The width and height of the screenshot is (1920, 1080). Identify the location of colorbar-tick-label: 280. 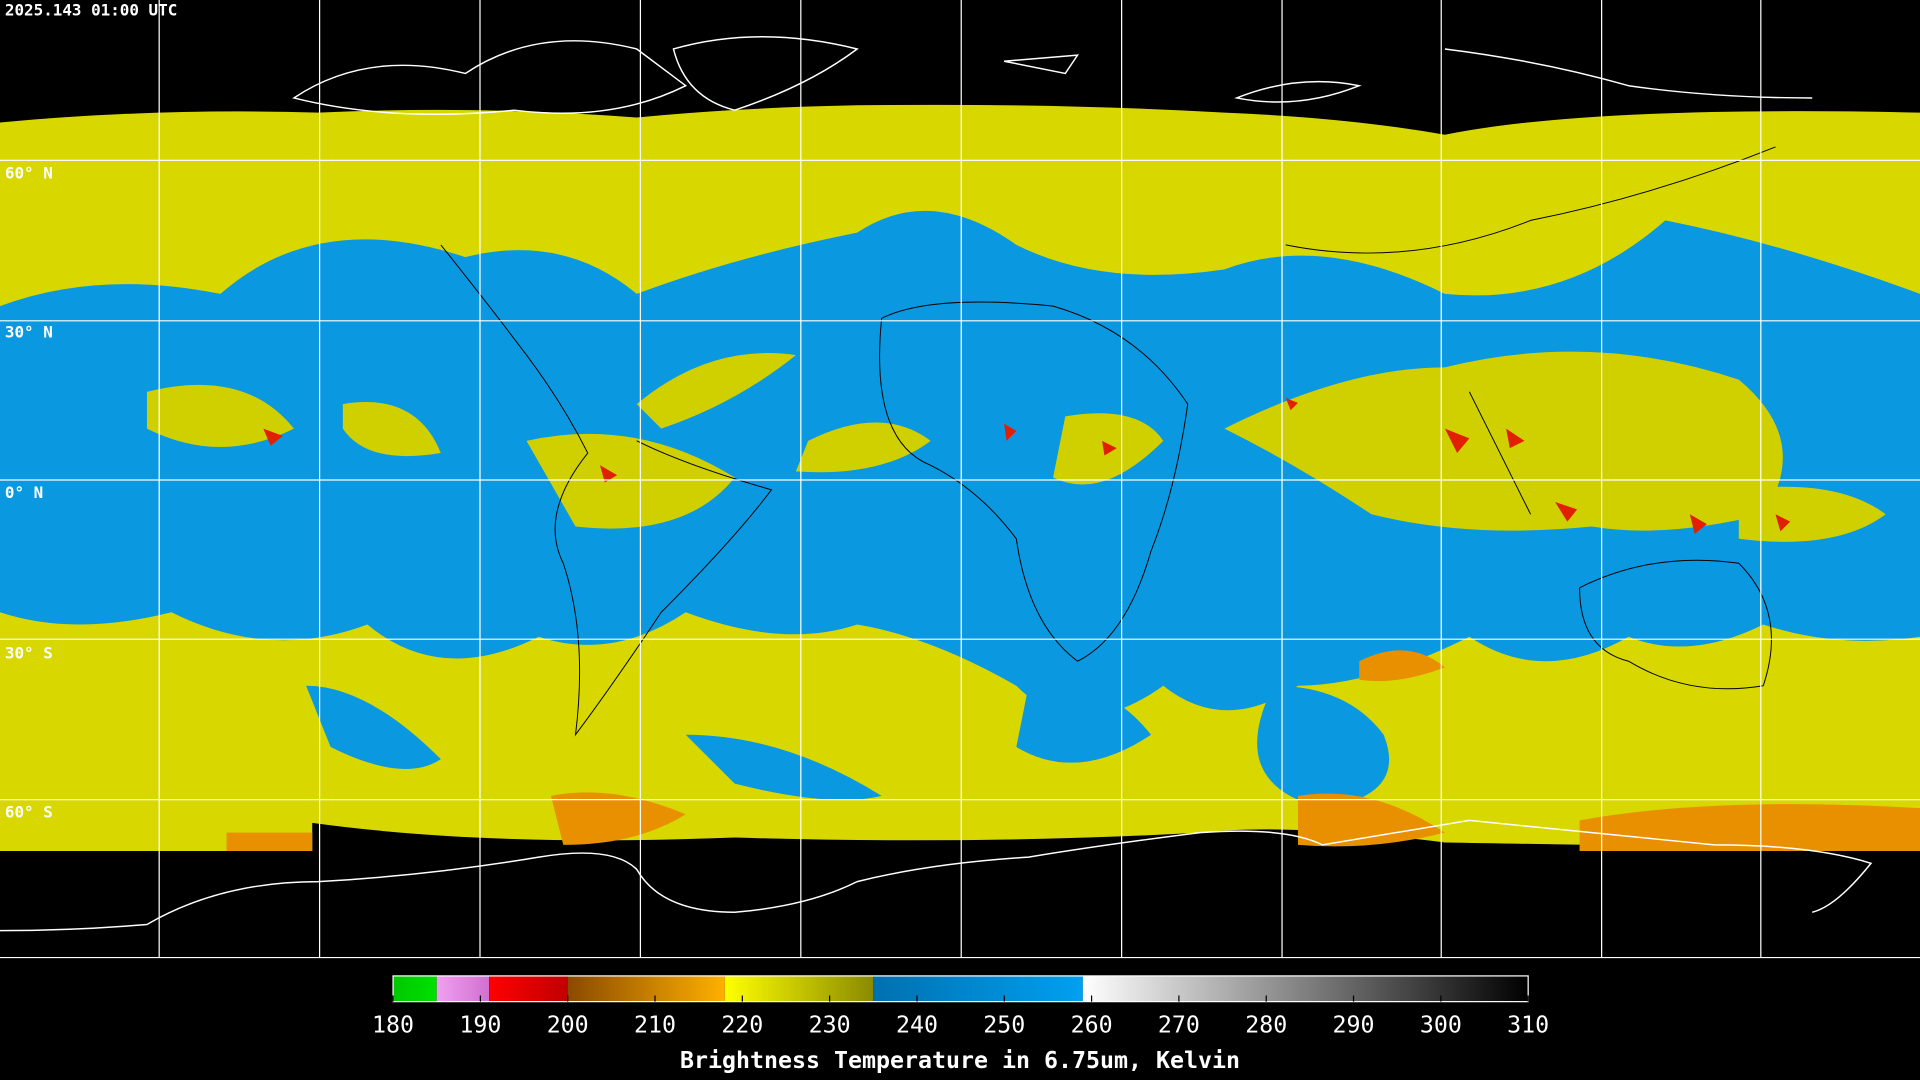
(1266, 1025).